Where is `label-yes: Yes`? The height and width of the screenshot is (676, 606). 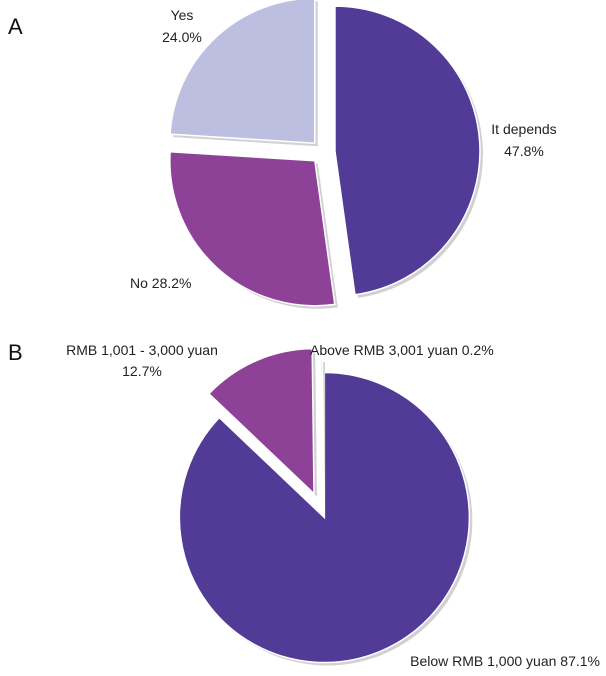 label-yes: Yes is located at coordinates (182, 15).